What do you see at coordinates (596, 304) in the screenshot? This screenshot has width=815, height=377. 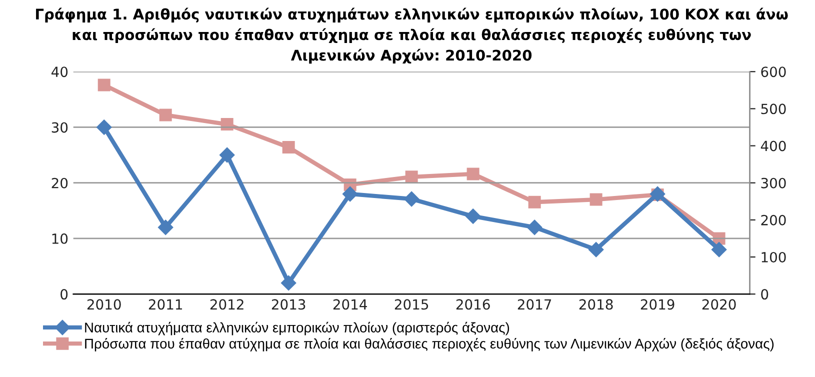 I see `x-tick-label: 2018` at bounding box center [596, 304].